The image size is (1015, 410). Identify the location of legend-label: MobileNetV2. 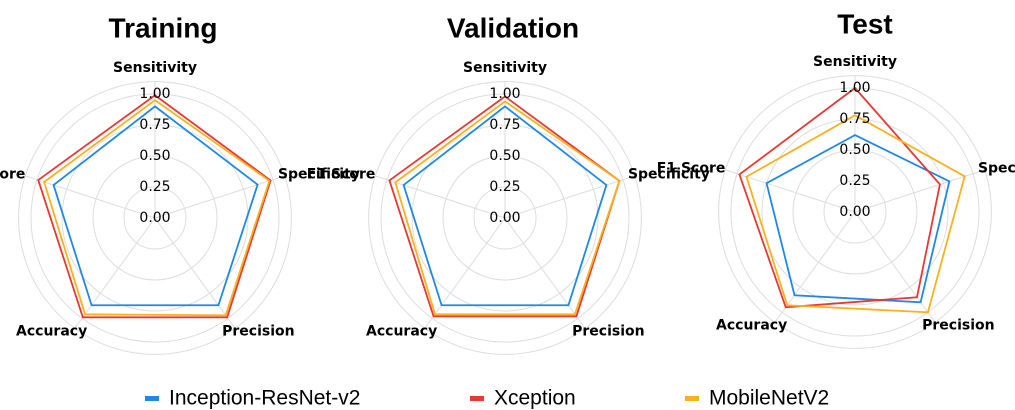
(769, 398).